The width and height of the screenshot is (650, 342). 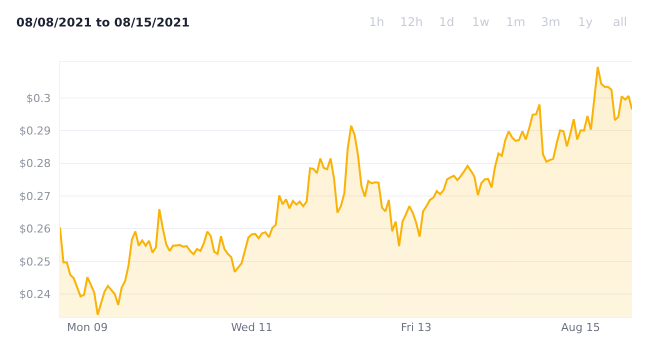 What do you see at coordinates (35, 229) in the screenshot?
I see `y-tick-label: $0.26` at bounding box center [35, 229].